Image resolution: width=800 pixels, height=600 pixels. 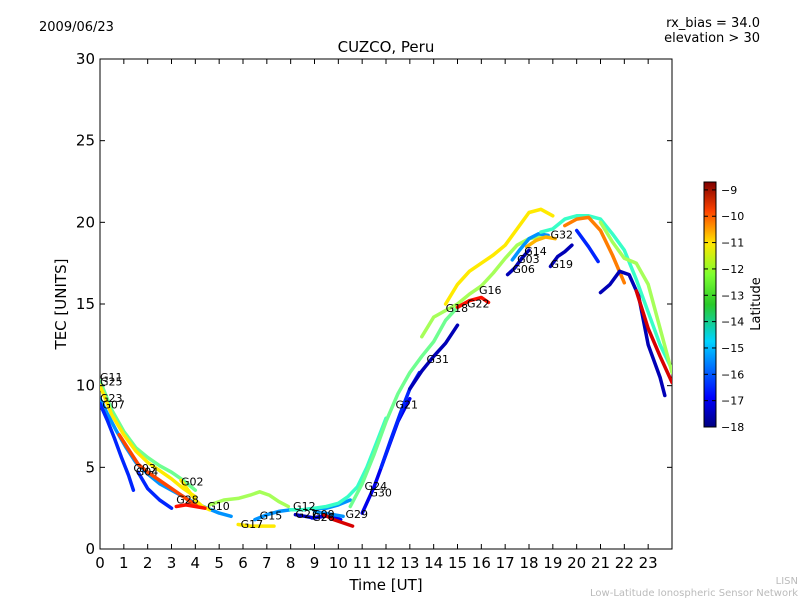 What do you see at coordinates (113, 405) in the screenshot?
I see `sat-label: G07` at bounding box center [113, 405].